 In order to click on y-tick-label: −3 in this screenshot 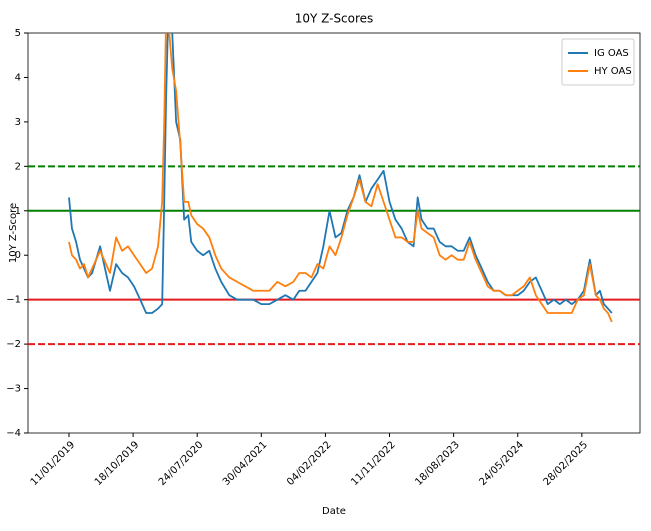, I will do `click(13, 389)`.